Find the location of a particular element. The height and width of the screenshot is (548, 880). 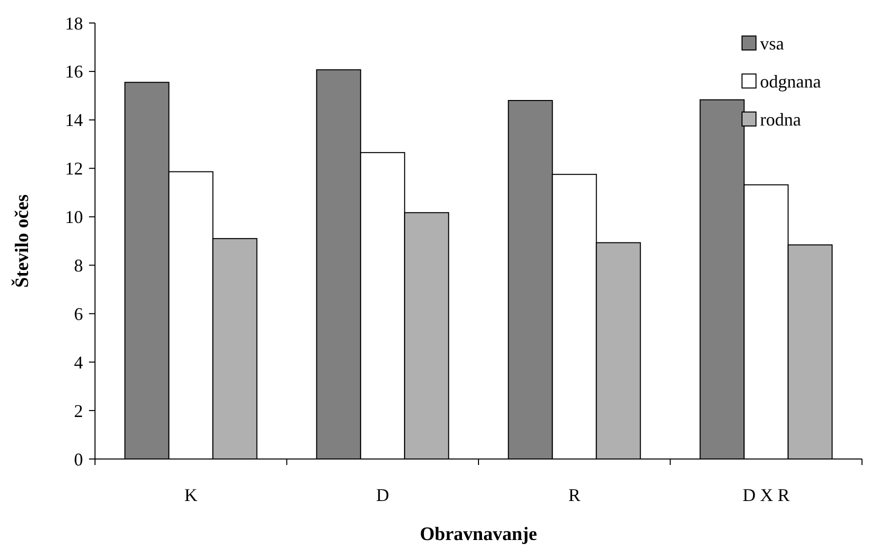

x-tick-label: R is located at coordinates (574, 495).